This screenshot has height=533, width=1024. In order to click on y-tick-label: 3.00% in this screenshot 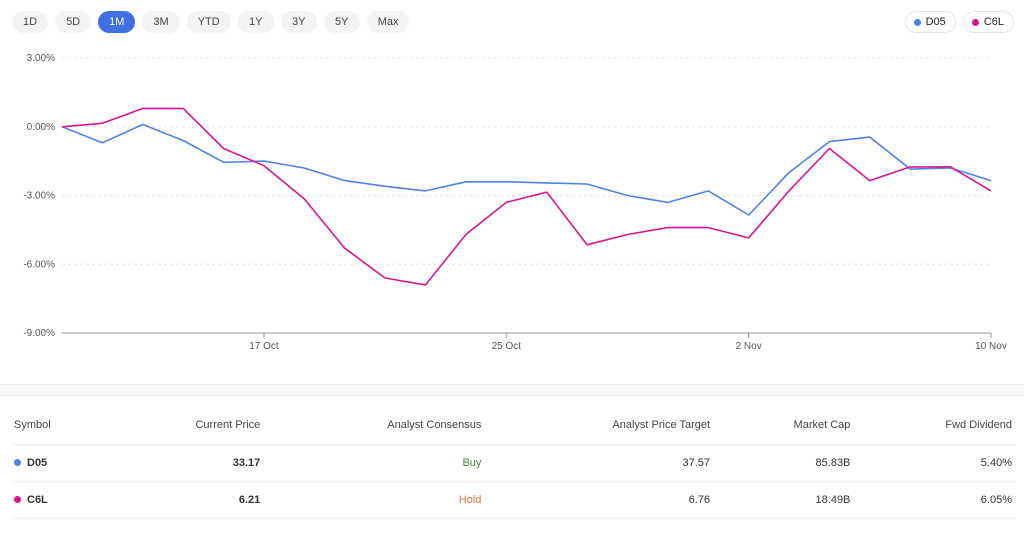, I will do `click(41, 58)`.